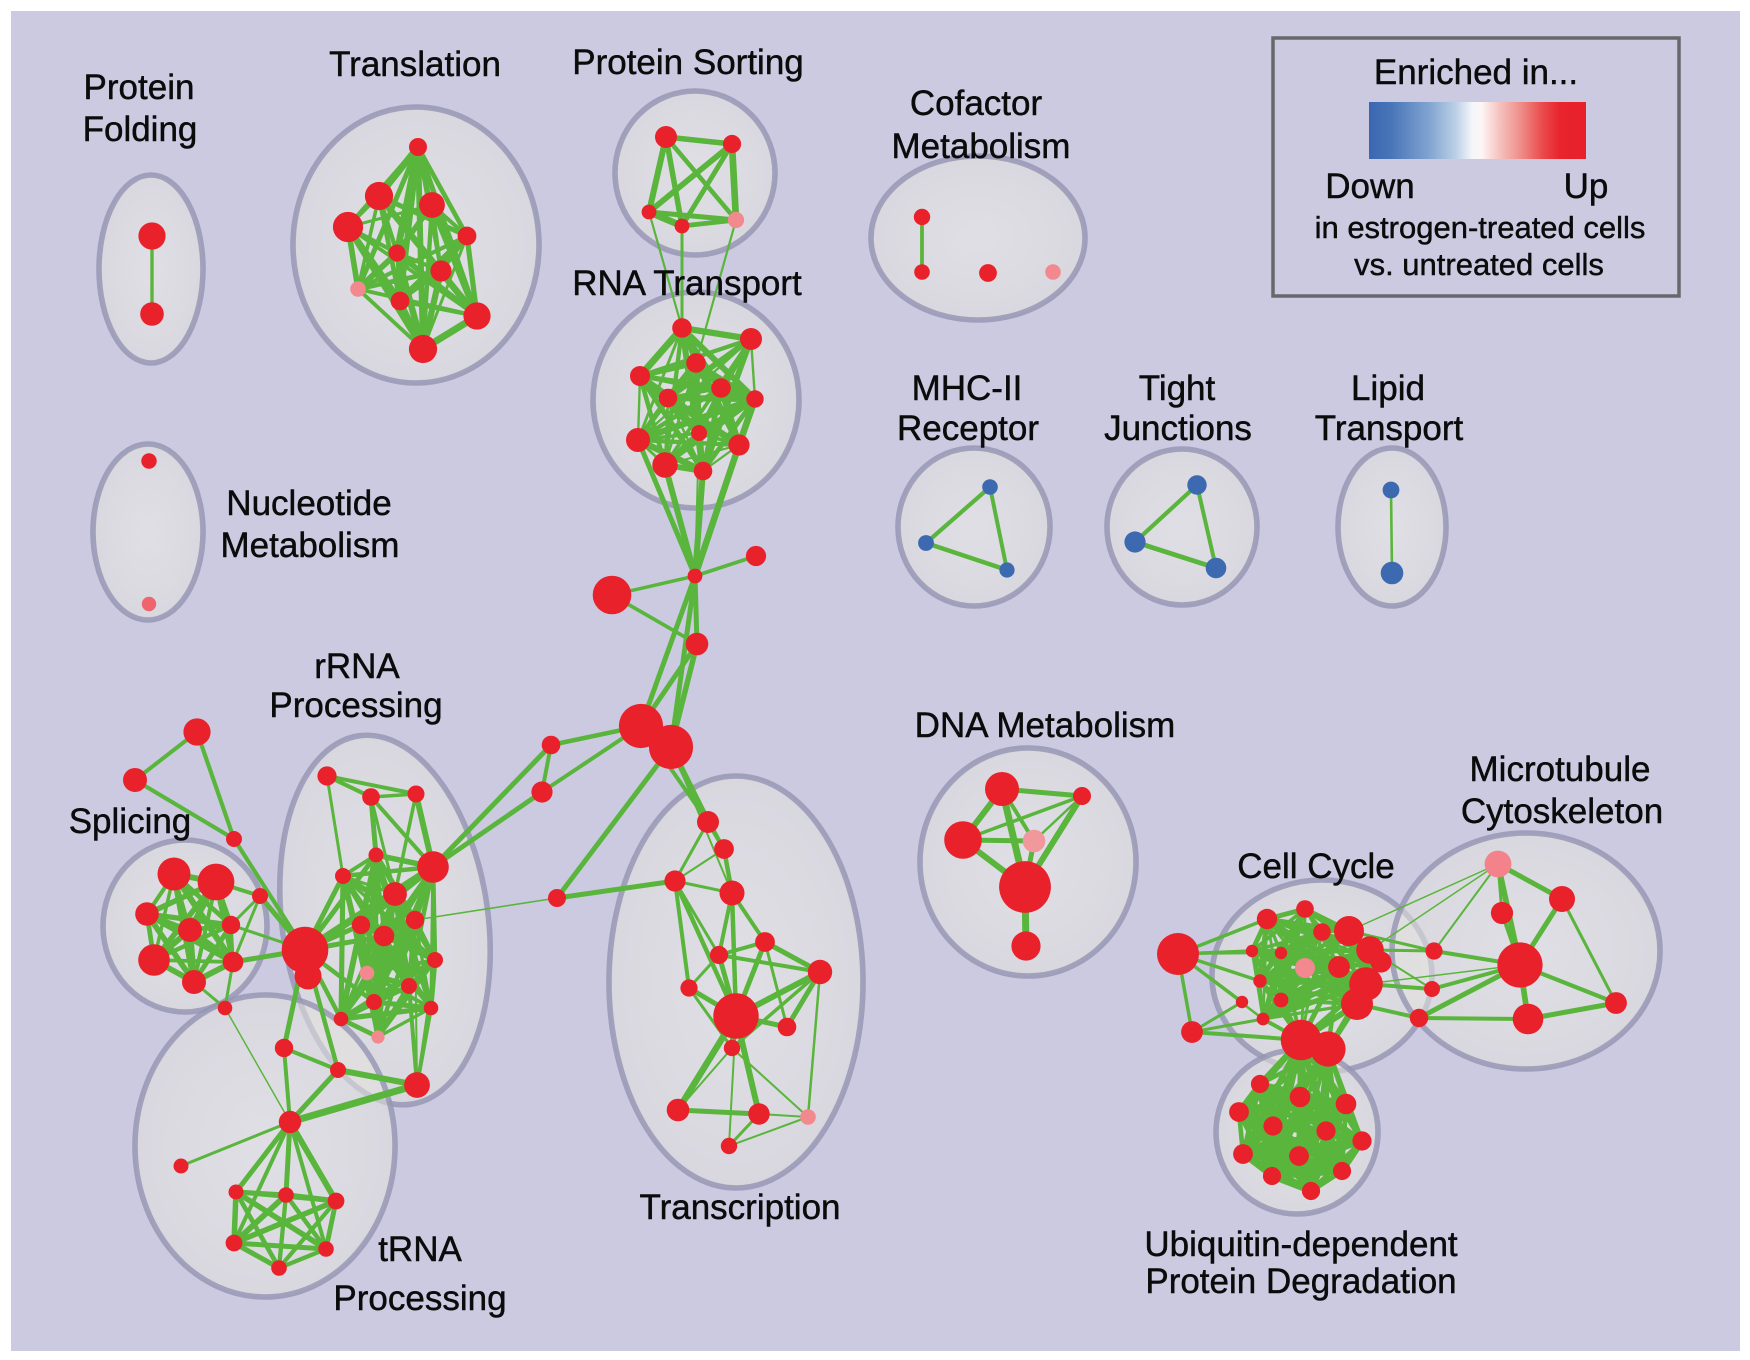 This screenshot has width=1750, height=1360. What do you see at coordinates (357, 666) in the screenshot?
I see `svg-text: rRNA` at bounding box center [357, 666].